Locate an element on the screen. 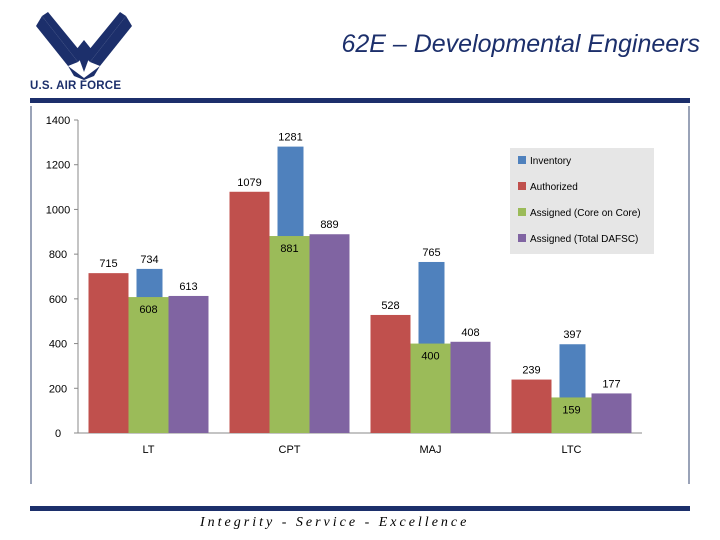 The image size is (720, 540). air-force-logo-icon is located at coordinates (84, 46).